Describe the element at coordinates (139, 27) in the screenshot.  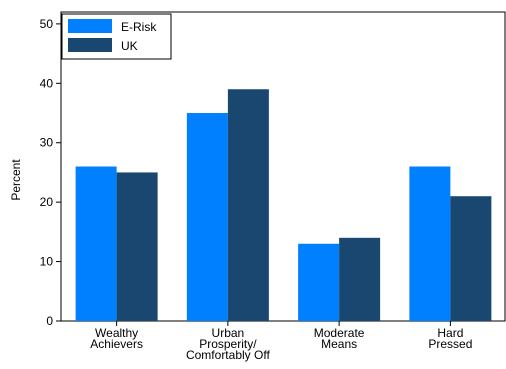
I see `legend-label: E-Risk` at that location.